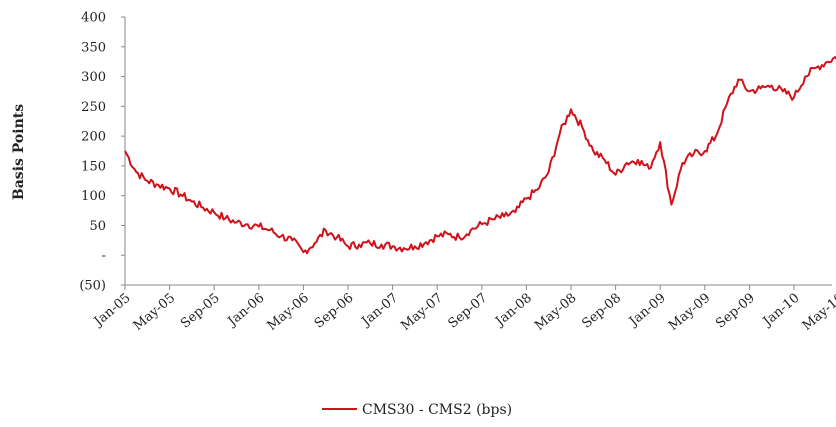 This screenshot has width=836, height=427. Describe the element at coordinates (380, 311) in the screenshot. I see `x-tick-label: Jan-07` at that location.